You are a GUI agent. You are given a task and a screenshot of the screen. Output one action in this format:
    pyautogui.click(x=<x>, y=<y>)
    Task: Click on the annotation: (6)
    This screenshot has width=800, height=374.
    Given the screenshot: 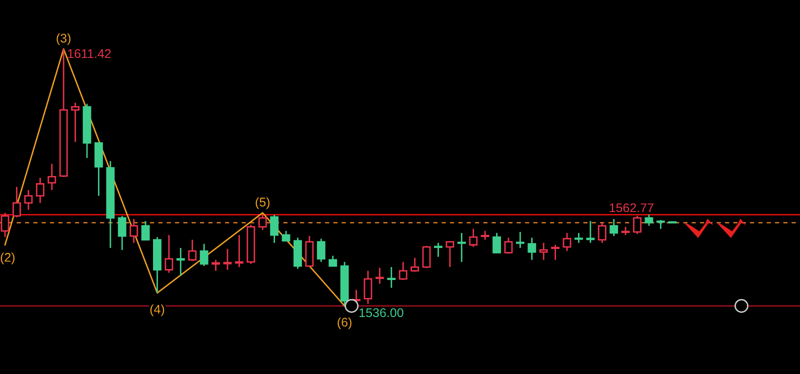 What is the action you would take?
    pyautogui.click(x=345, y=323)
    